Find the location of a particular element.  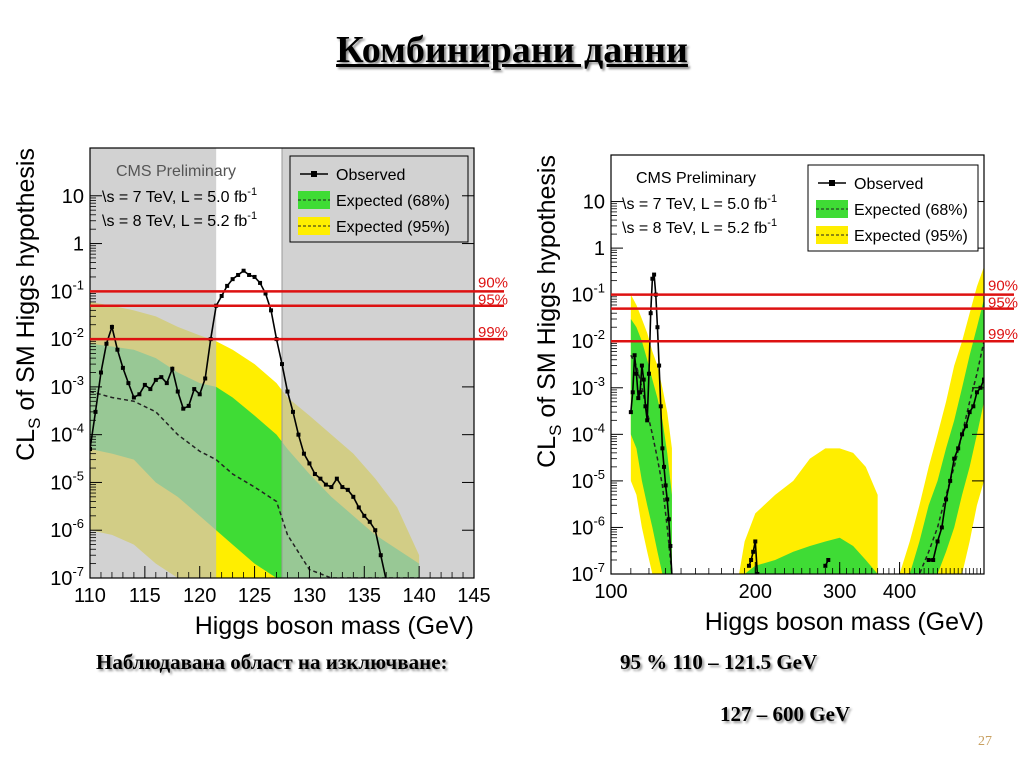

lumi-label: \s = 7 TeV, L = 5.0 fb-1 is located at coordinates (179, 196).